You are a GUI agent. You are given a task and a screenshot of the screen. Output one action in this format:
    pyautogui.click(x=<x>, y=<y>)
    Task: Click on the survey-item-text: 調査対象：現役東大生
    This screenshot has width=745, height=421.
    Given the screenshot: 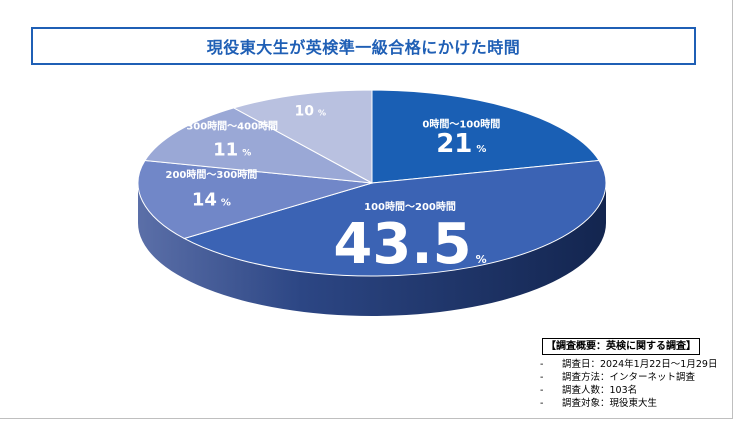 What is the action you would take?
    pyautogui.click(x=610, y=403)
    